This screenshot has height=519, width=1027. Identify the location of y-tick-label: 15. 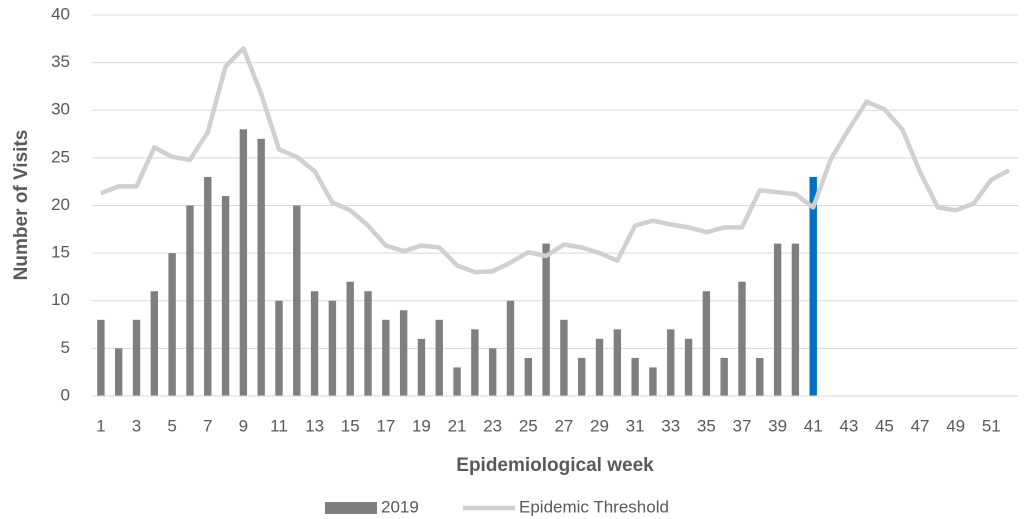
(60, 252).